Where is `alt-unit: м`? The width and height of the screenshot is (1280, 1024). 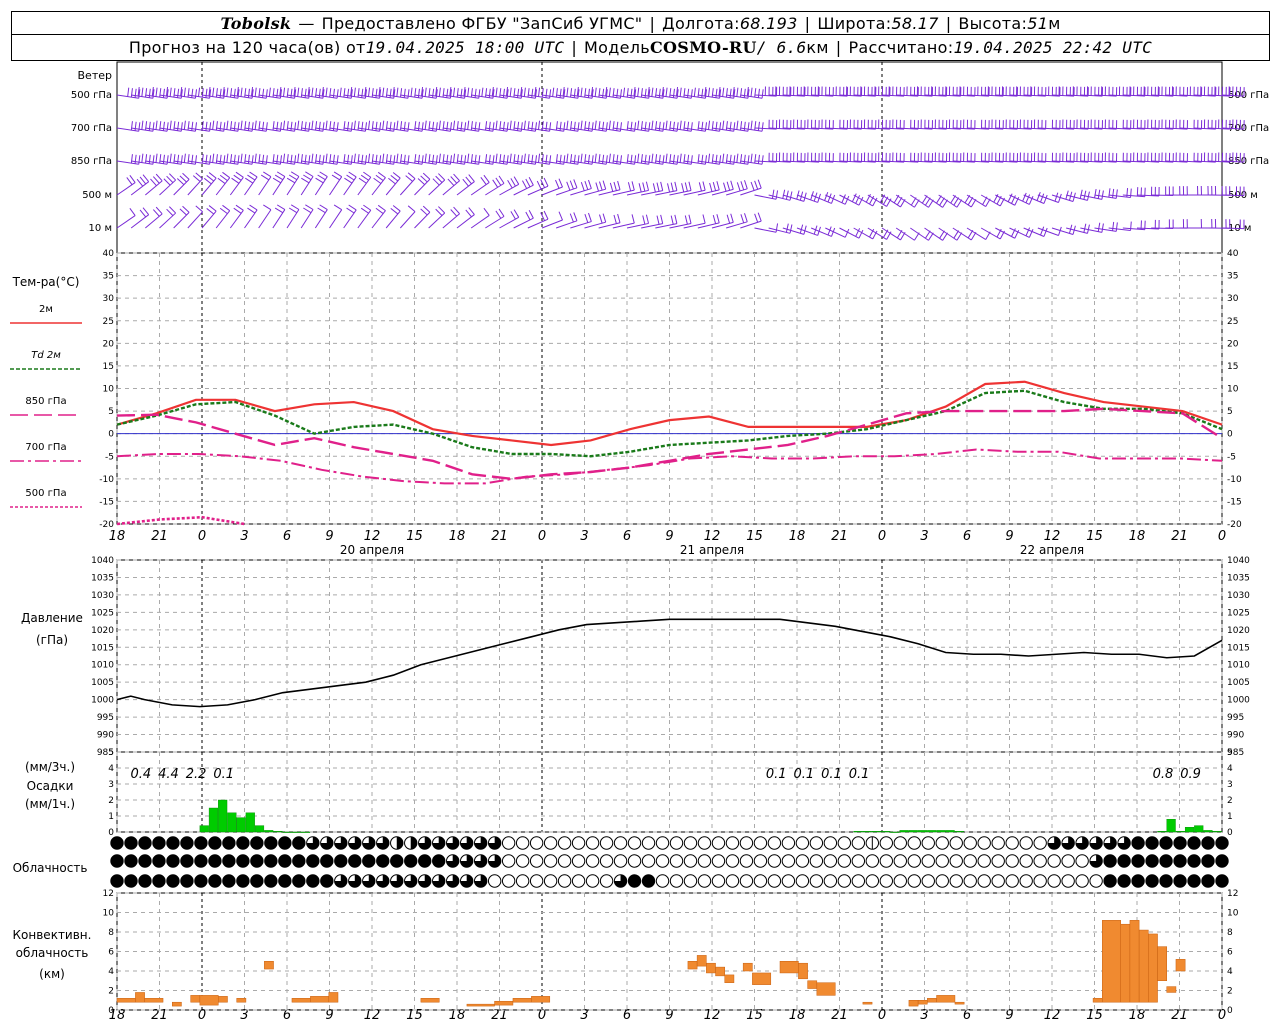 alt-unit: м is located at coordinates (1054, 23).